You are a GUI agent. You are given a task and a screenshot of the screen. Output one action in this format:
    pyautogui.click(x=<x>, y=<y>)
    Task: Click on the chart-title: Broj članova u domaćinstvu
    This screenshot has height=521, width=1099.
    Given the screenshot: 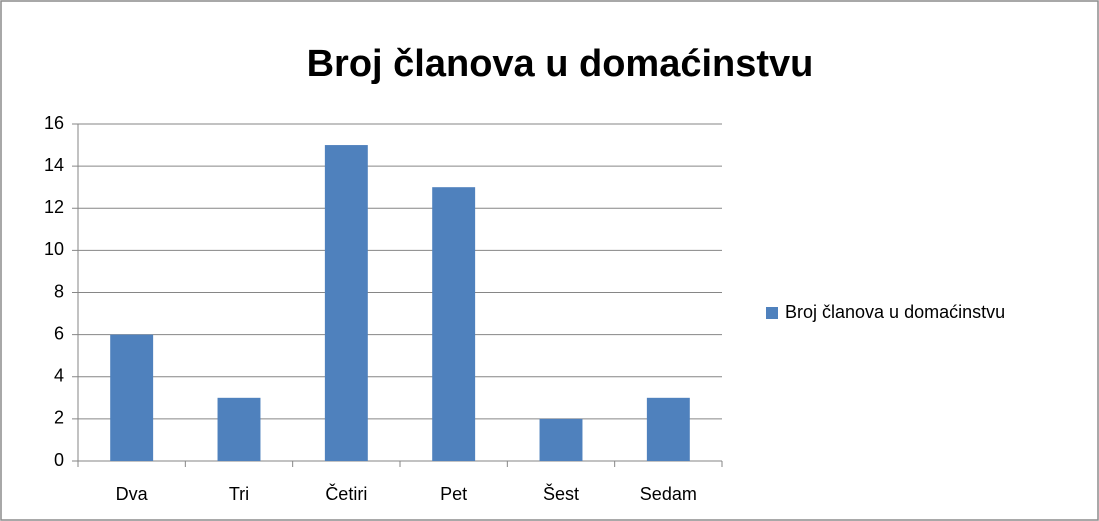 What is the action you would take?
    pyautogui.click(x=560, y=64)
    